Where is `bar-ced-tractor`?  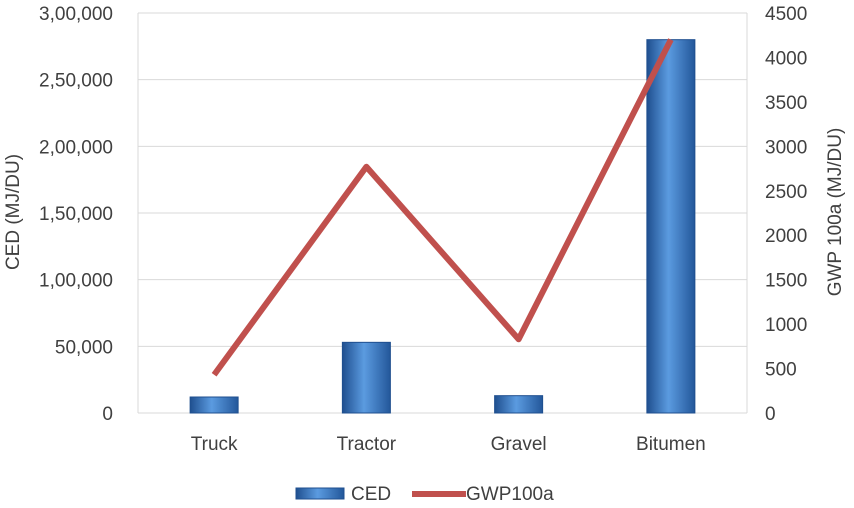 bar-ced-tractor is located at coordinates (366, 377).